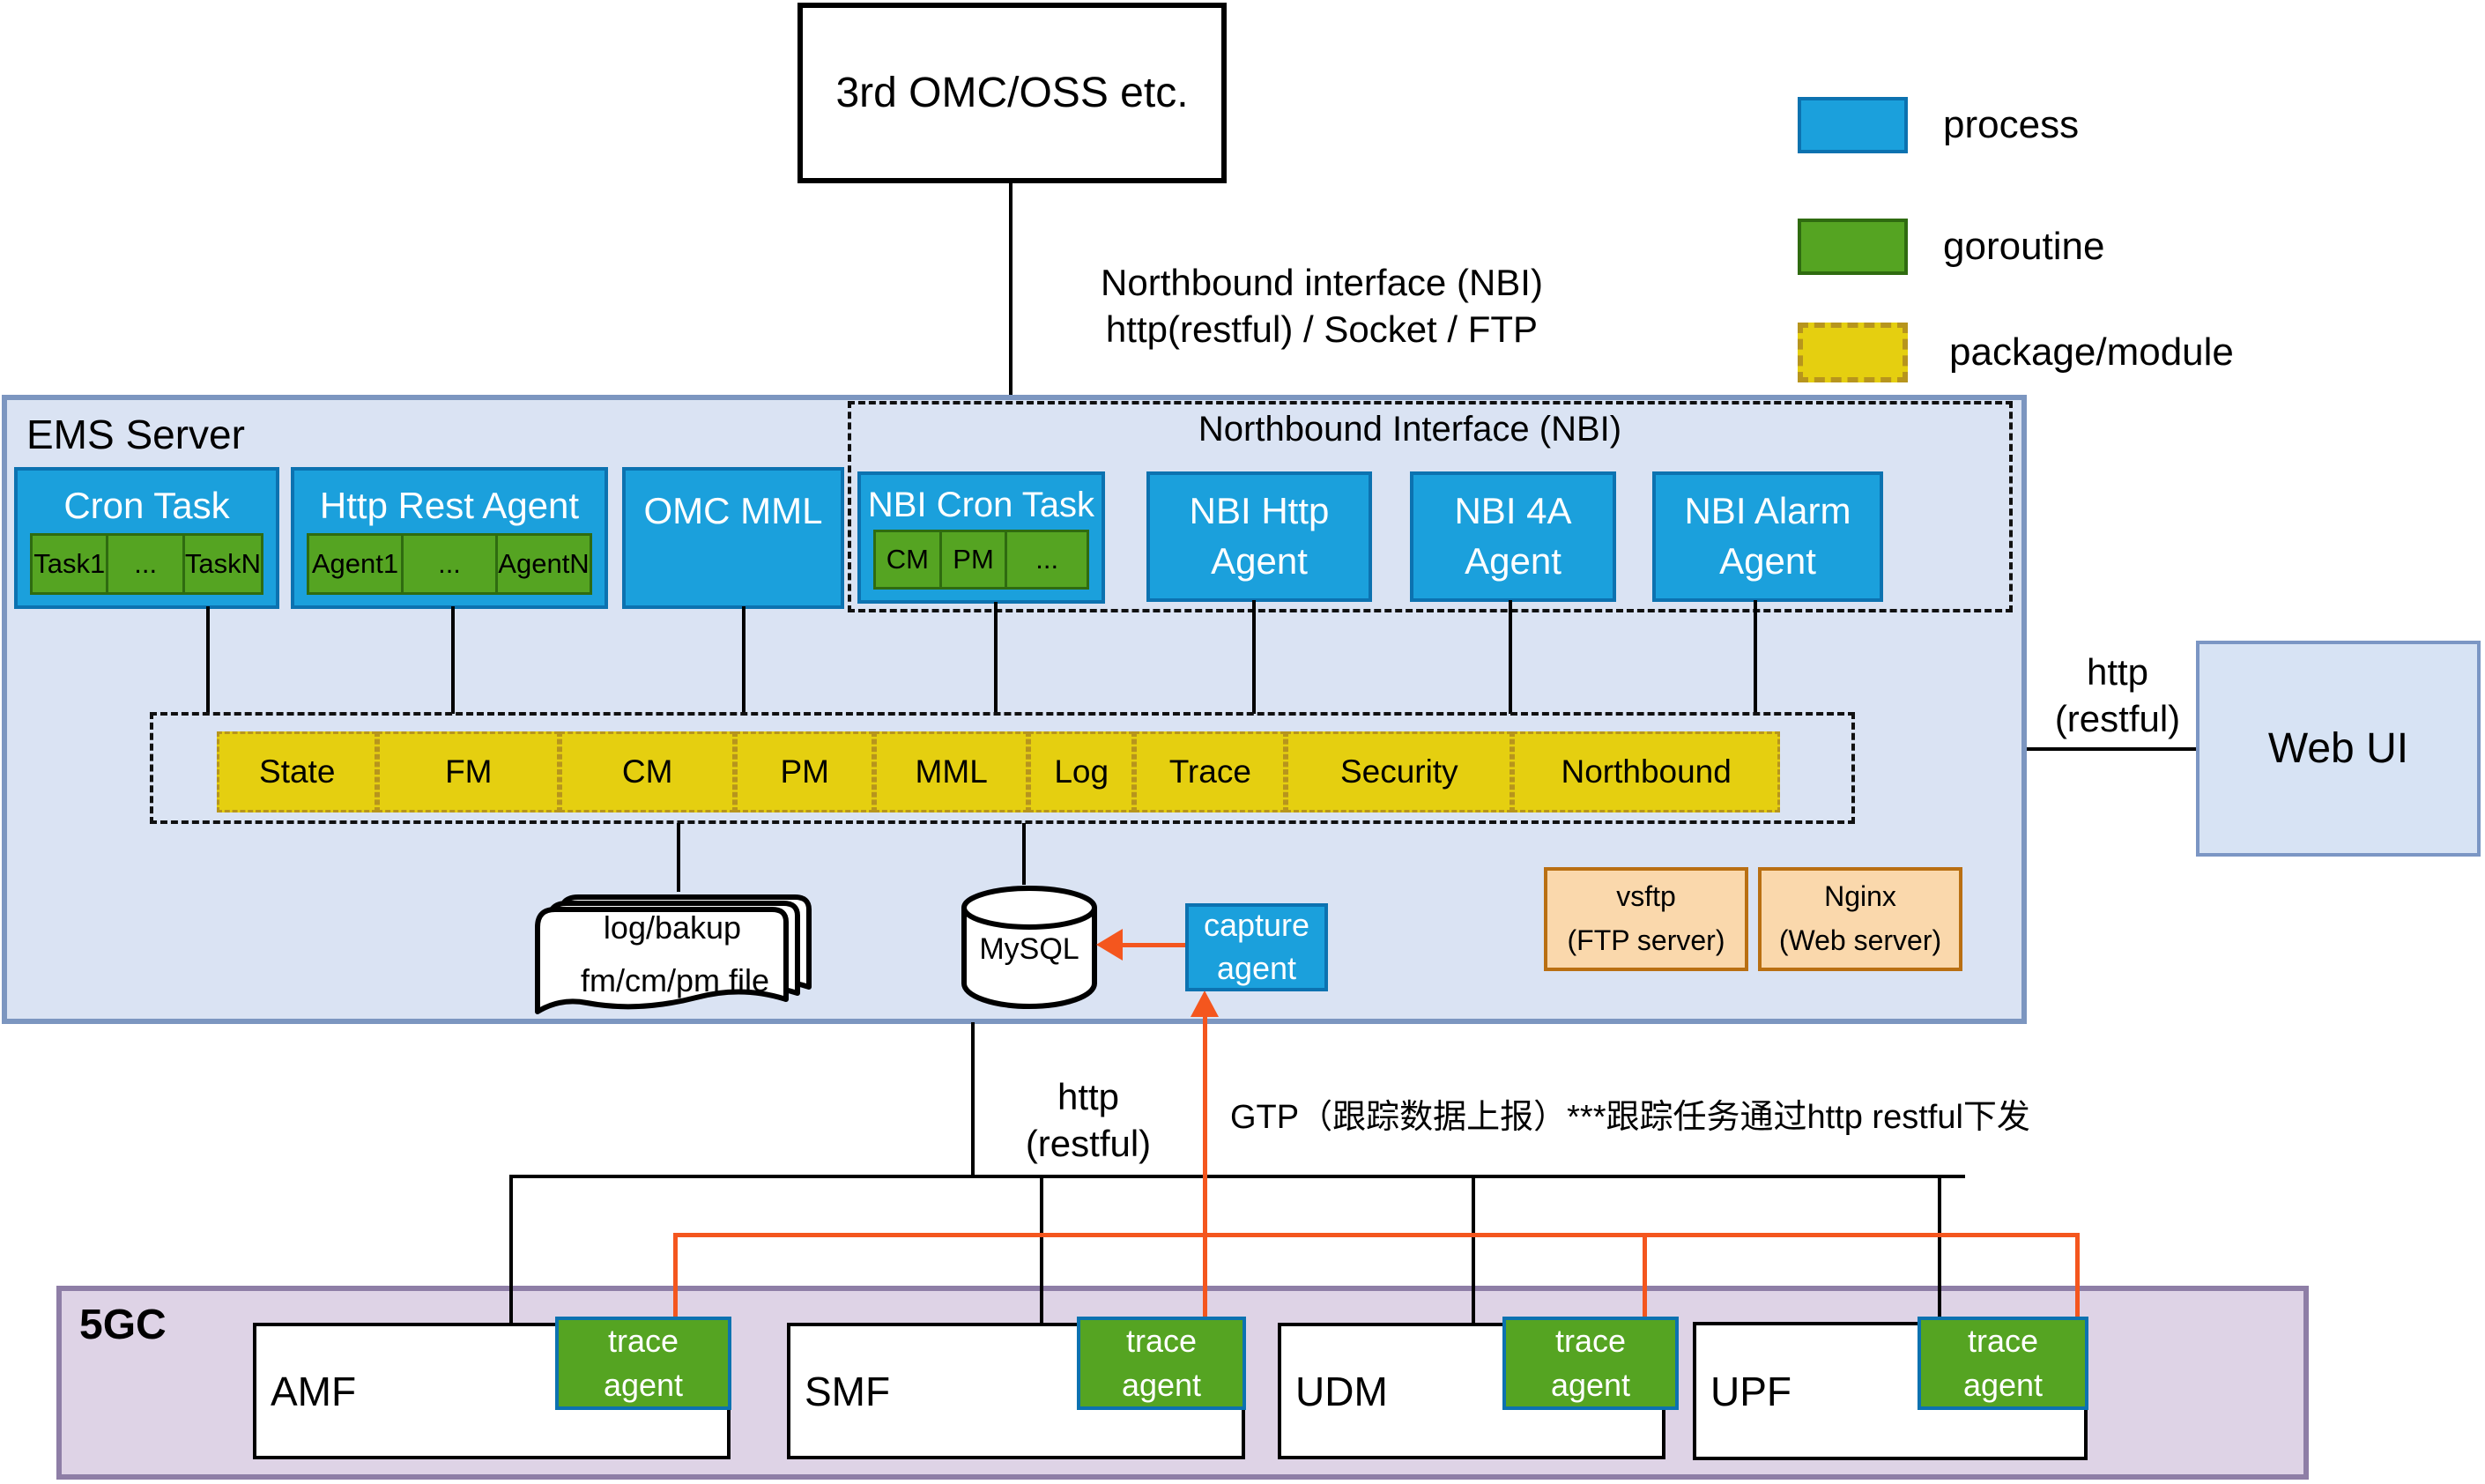 The image size is (2485, 1484). I want to click on third-party-omc-box: 3rd OMC/OSS etc., so click(1012, 93).